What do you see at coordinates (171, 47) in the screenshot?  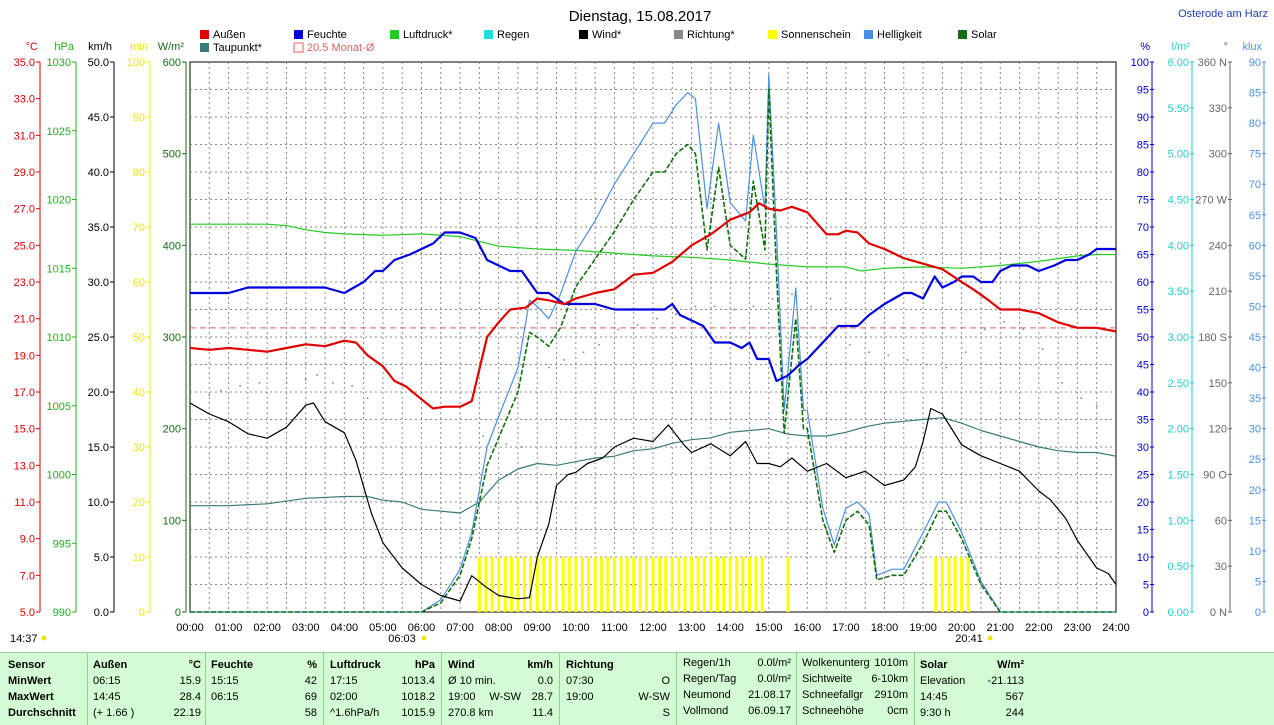 I see `axis-unit-left: W/m²` at bounding box center [171, 47].